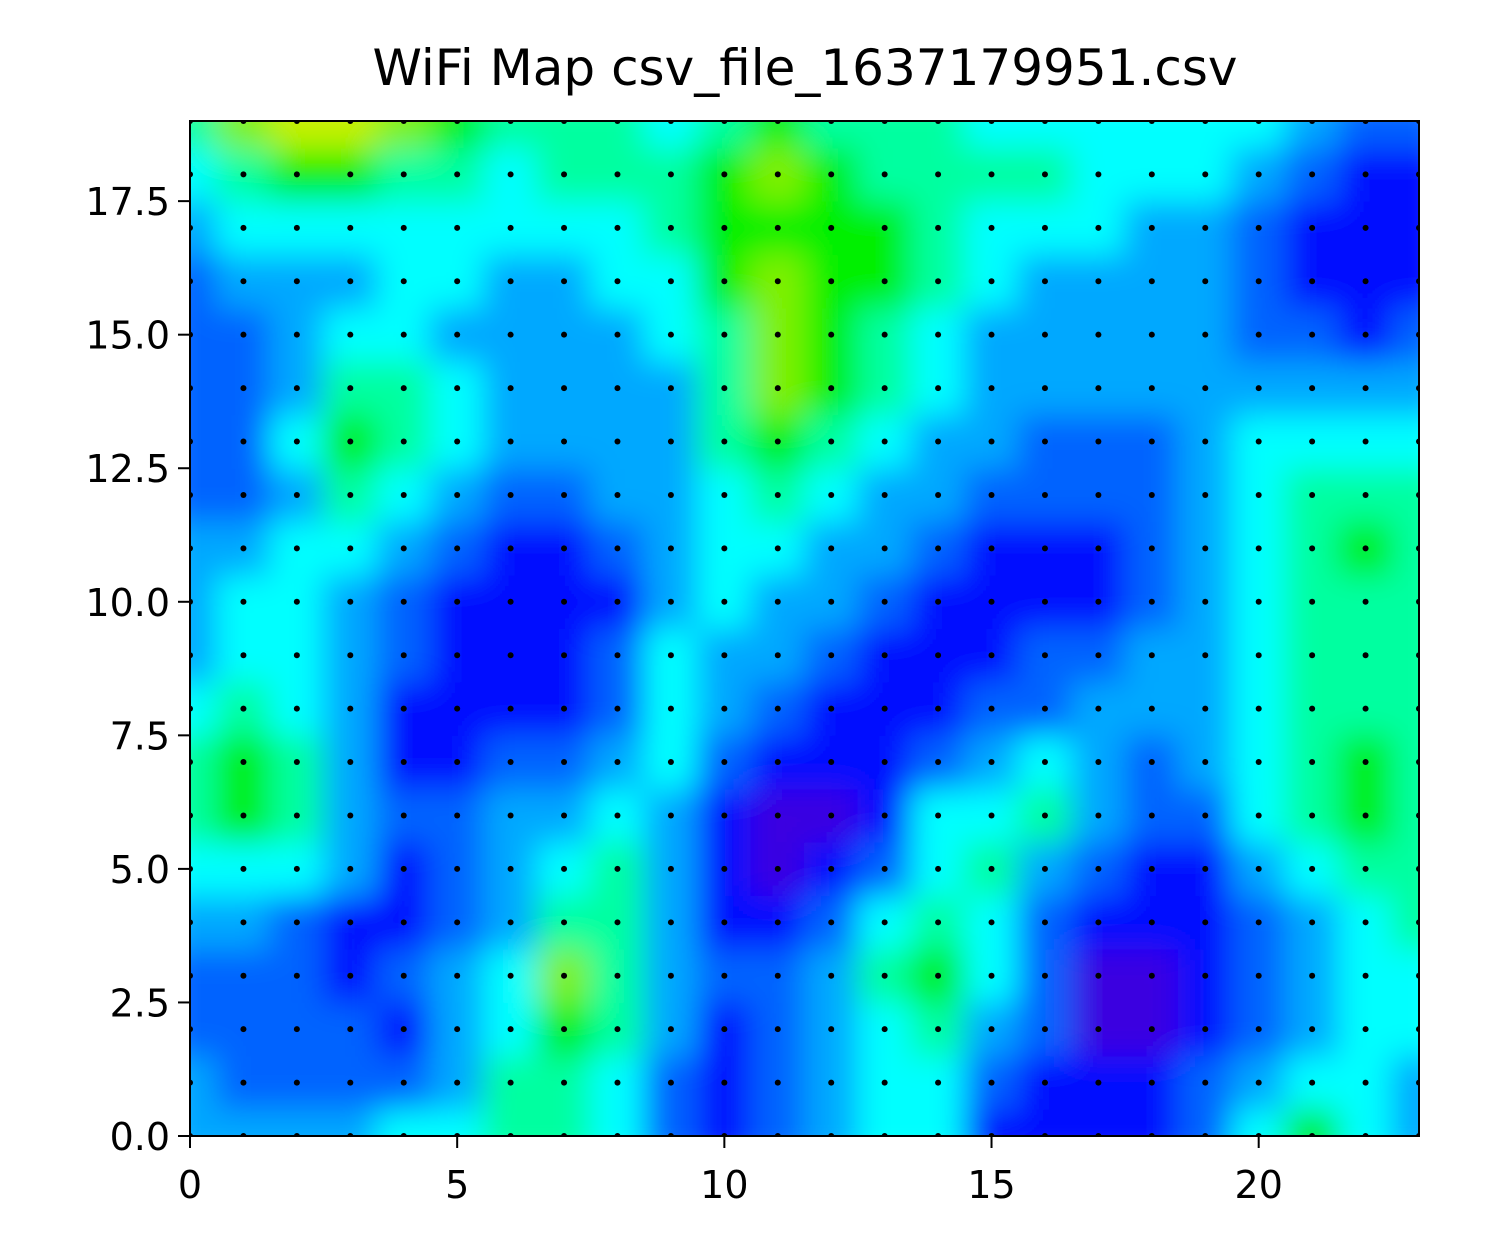 The height and width of the screenshot is (1246, 1492). What do you see at coordinates (724, 1185) in the screenshot?
I see `x-tick-label: 10` at bounding box center [724, 1185].